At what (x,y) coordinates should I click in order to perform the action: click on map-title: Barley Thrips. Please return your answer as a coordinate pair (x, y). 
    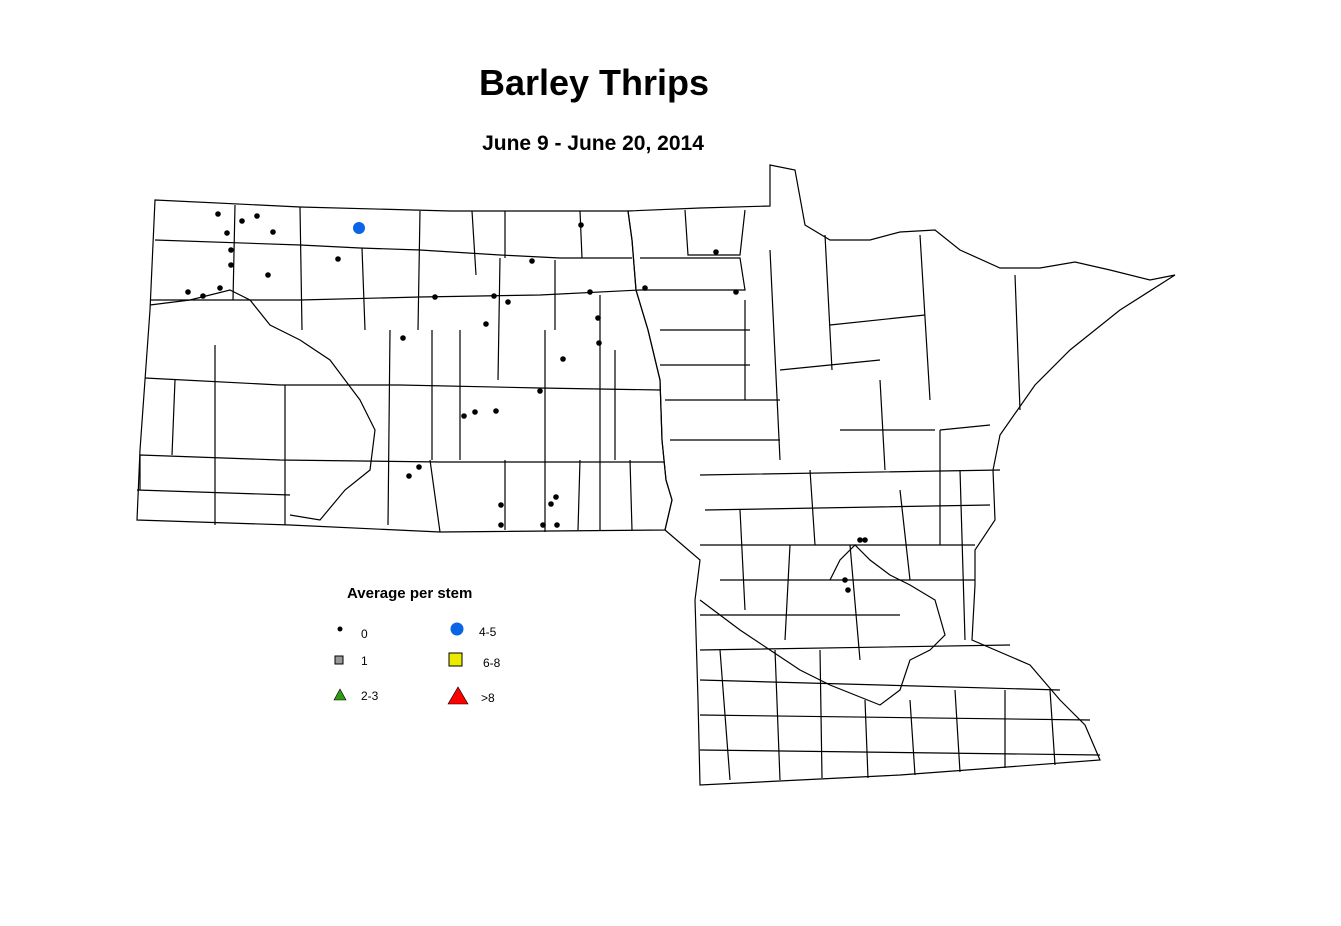
    Looking at the image, I should click on (594, 82).